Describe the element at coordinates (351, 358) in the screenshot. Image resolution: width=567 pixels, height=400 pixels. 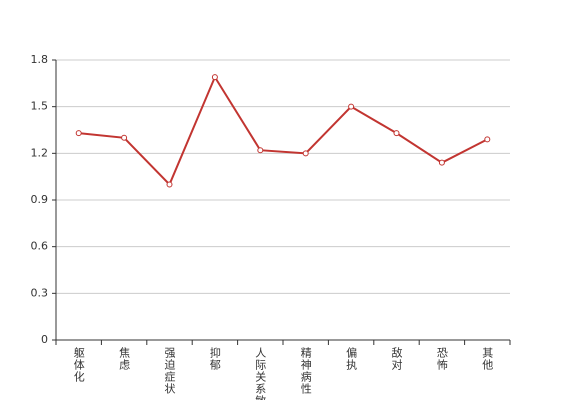
I see `x-tick-label: 偏执` at that location.